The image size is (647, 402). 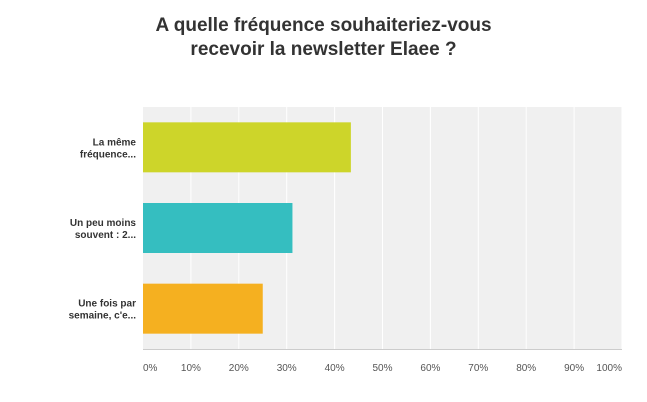 What do you see at coordinates (609, 368) in the screenshot?
I see `x-tick-label: 100%` at bounding box center [609, 368].